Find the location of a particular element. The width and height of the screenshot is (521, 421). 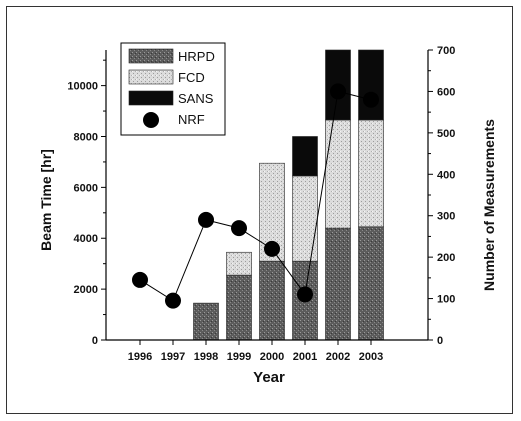

right-tick-label: 500 is located at coordinates (446, 134).